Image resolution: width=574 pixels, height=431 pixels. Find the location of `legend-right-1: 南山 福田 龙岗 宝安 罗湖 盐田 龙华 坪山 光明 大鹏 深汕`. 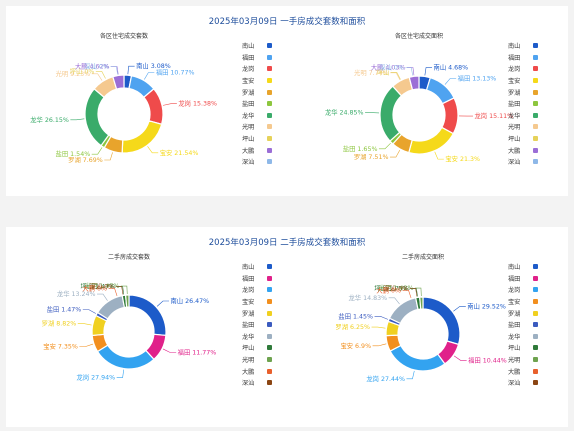

legend-right-1: 南山 福田 龙岗 宝安 罗湖 盐田 龙华 坪山 光明 大鹏 深汕 is located at coordinates (523, 325).